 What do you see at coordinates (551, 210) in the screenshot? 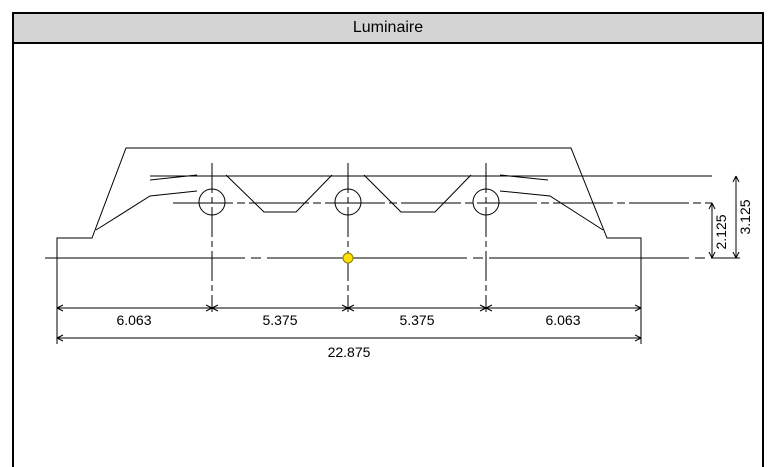
I see `reflector-right` at bounding box center [551, 210].